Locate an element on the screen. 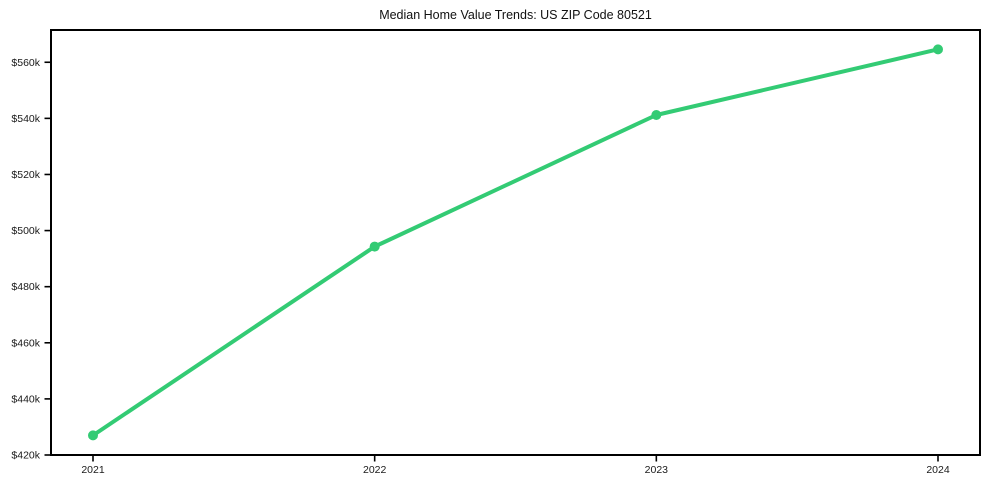 The height and width of the screenshot is (490, 990). y-tick-label: $420k is located at coordinates (25, 456).